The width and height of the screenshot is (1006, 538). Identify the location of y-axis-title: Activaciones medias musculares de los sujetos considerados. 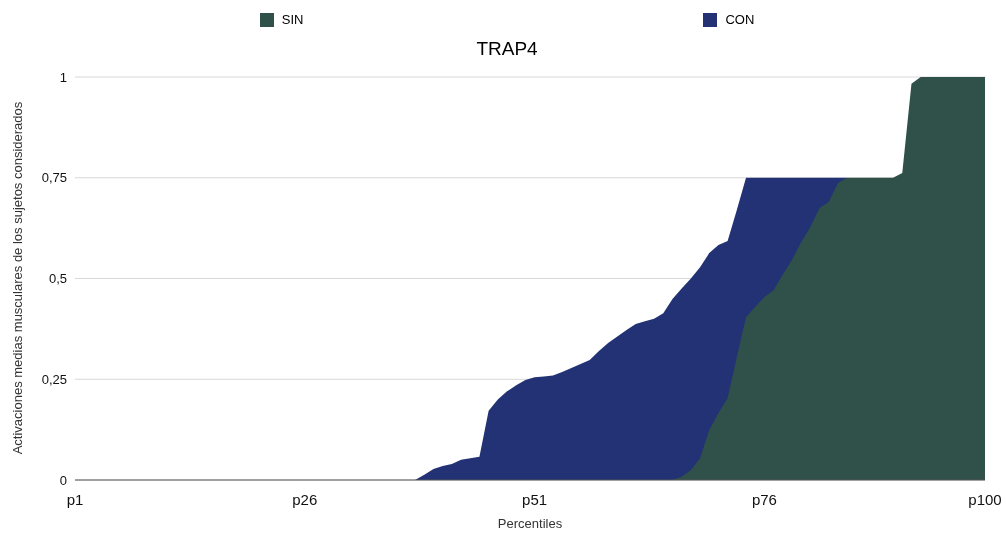
(18, 278).